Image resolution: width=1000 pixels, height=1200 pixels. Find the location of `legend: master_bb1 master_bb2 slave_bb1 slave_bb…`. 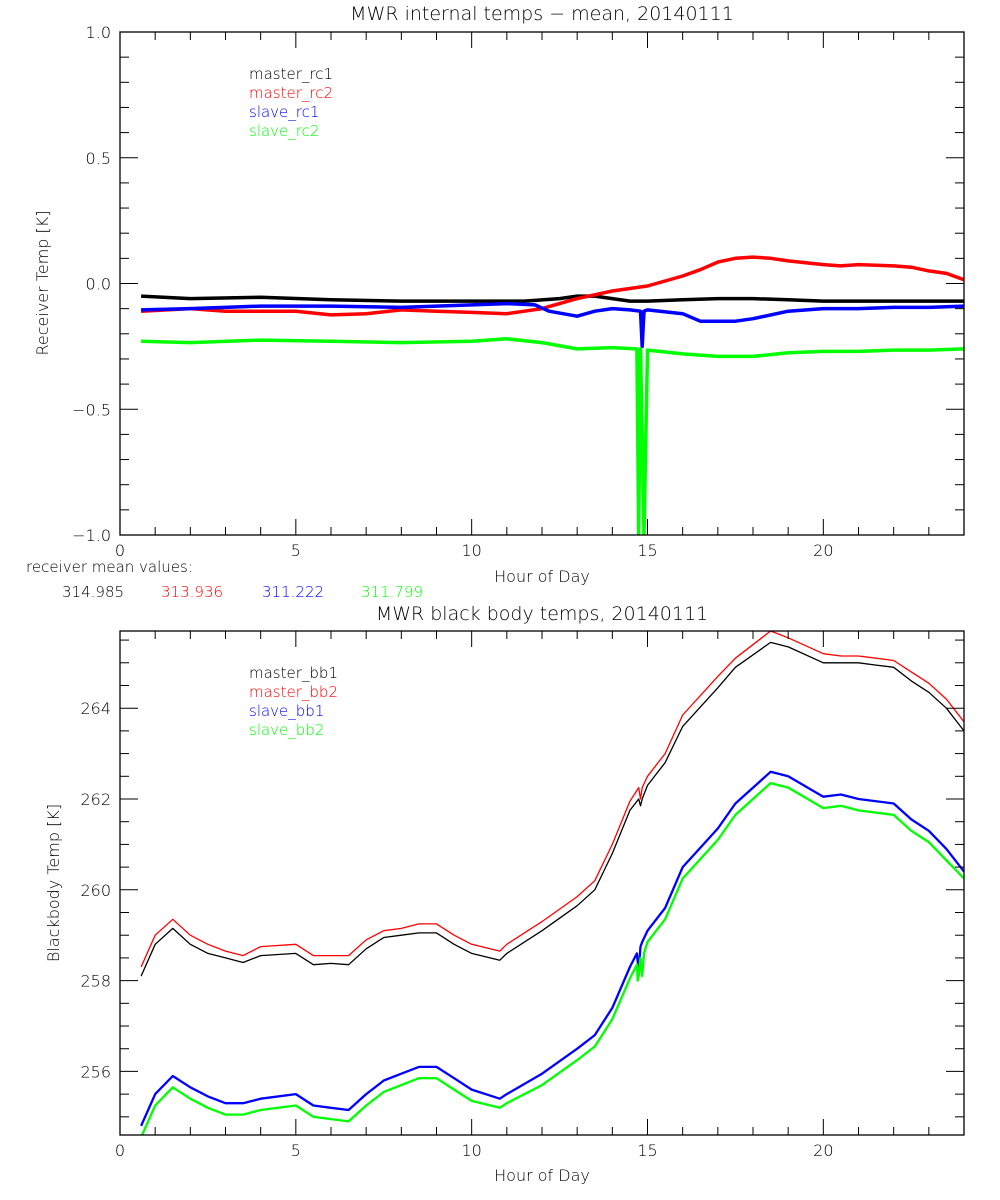

legend: master_bb1 master_bb2 slave_bb1 slave_bb… is located at coordinates (293, 701).